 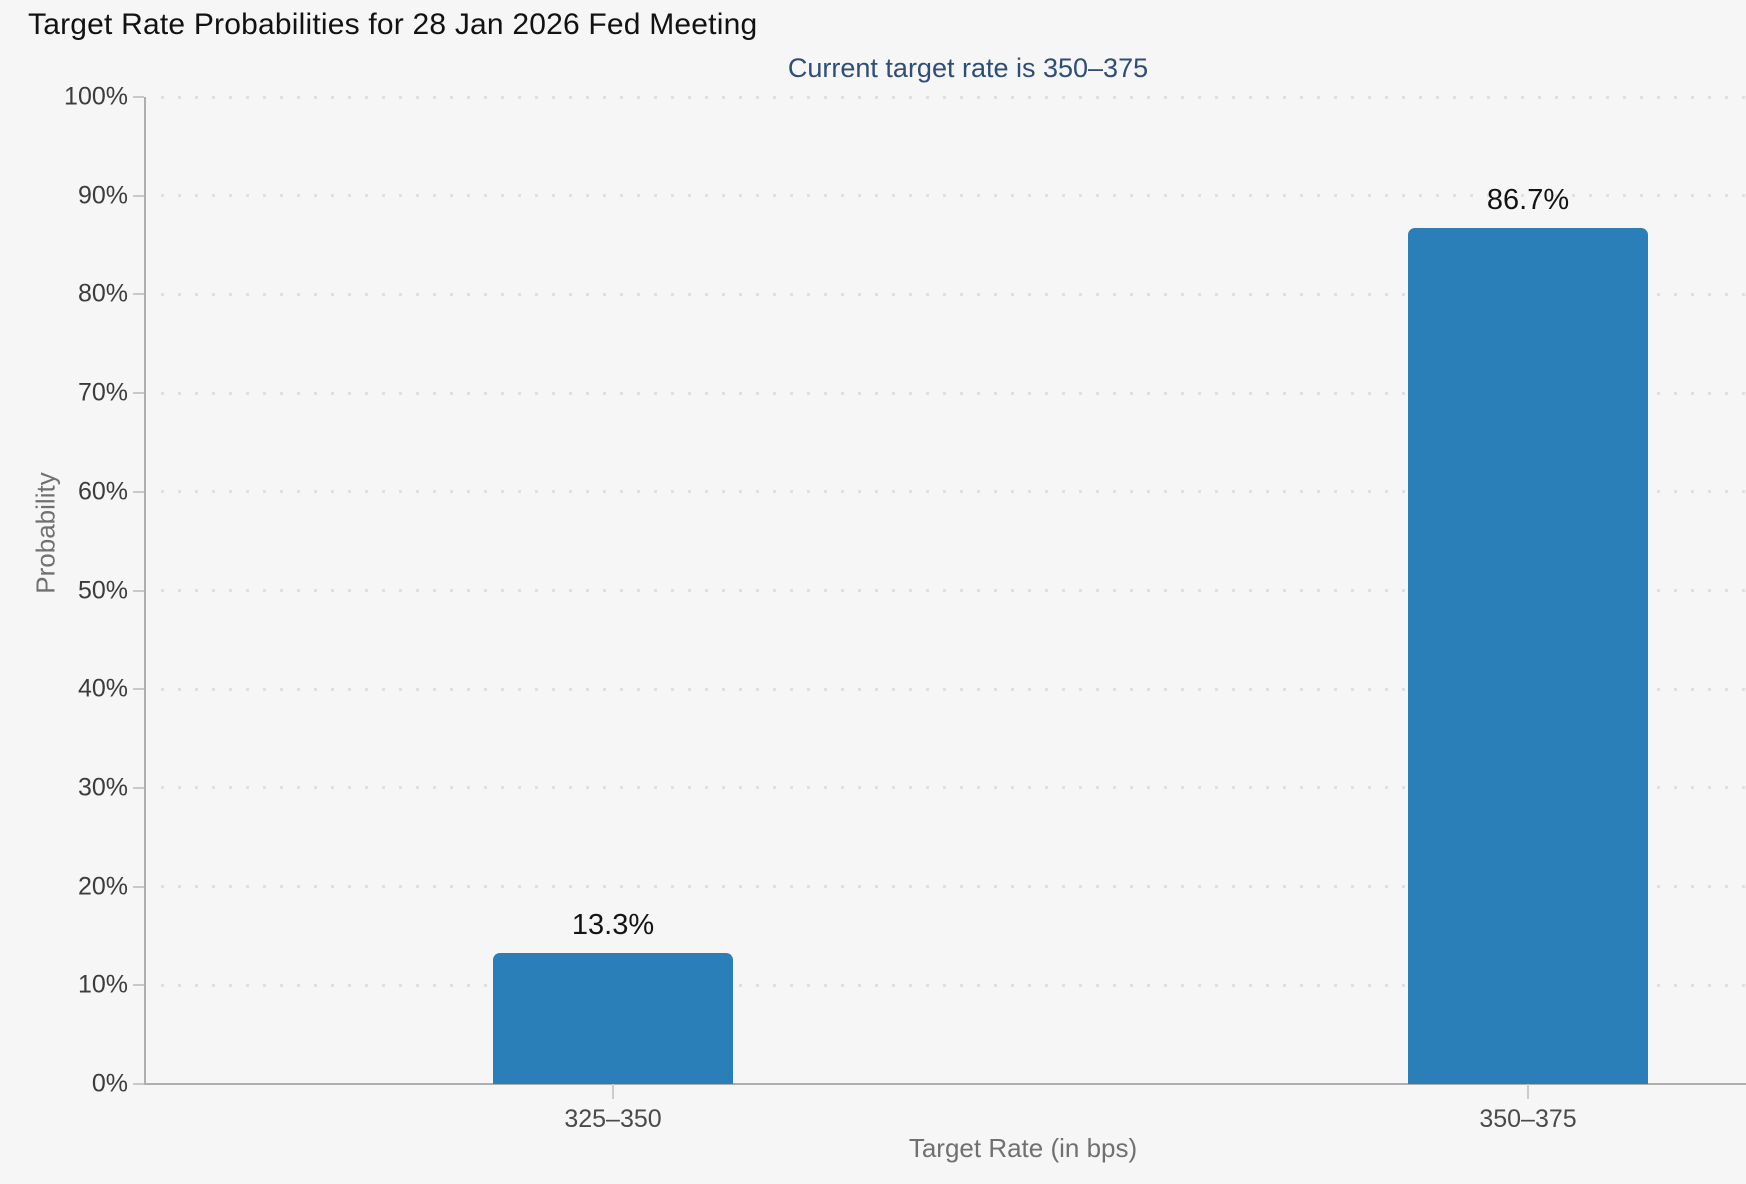 I want to click on y-tick-label: 0%, so click(x=109, y=1083).